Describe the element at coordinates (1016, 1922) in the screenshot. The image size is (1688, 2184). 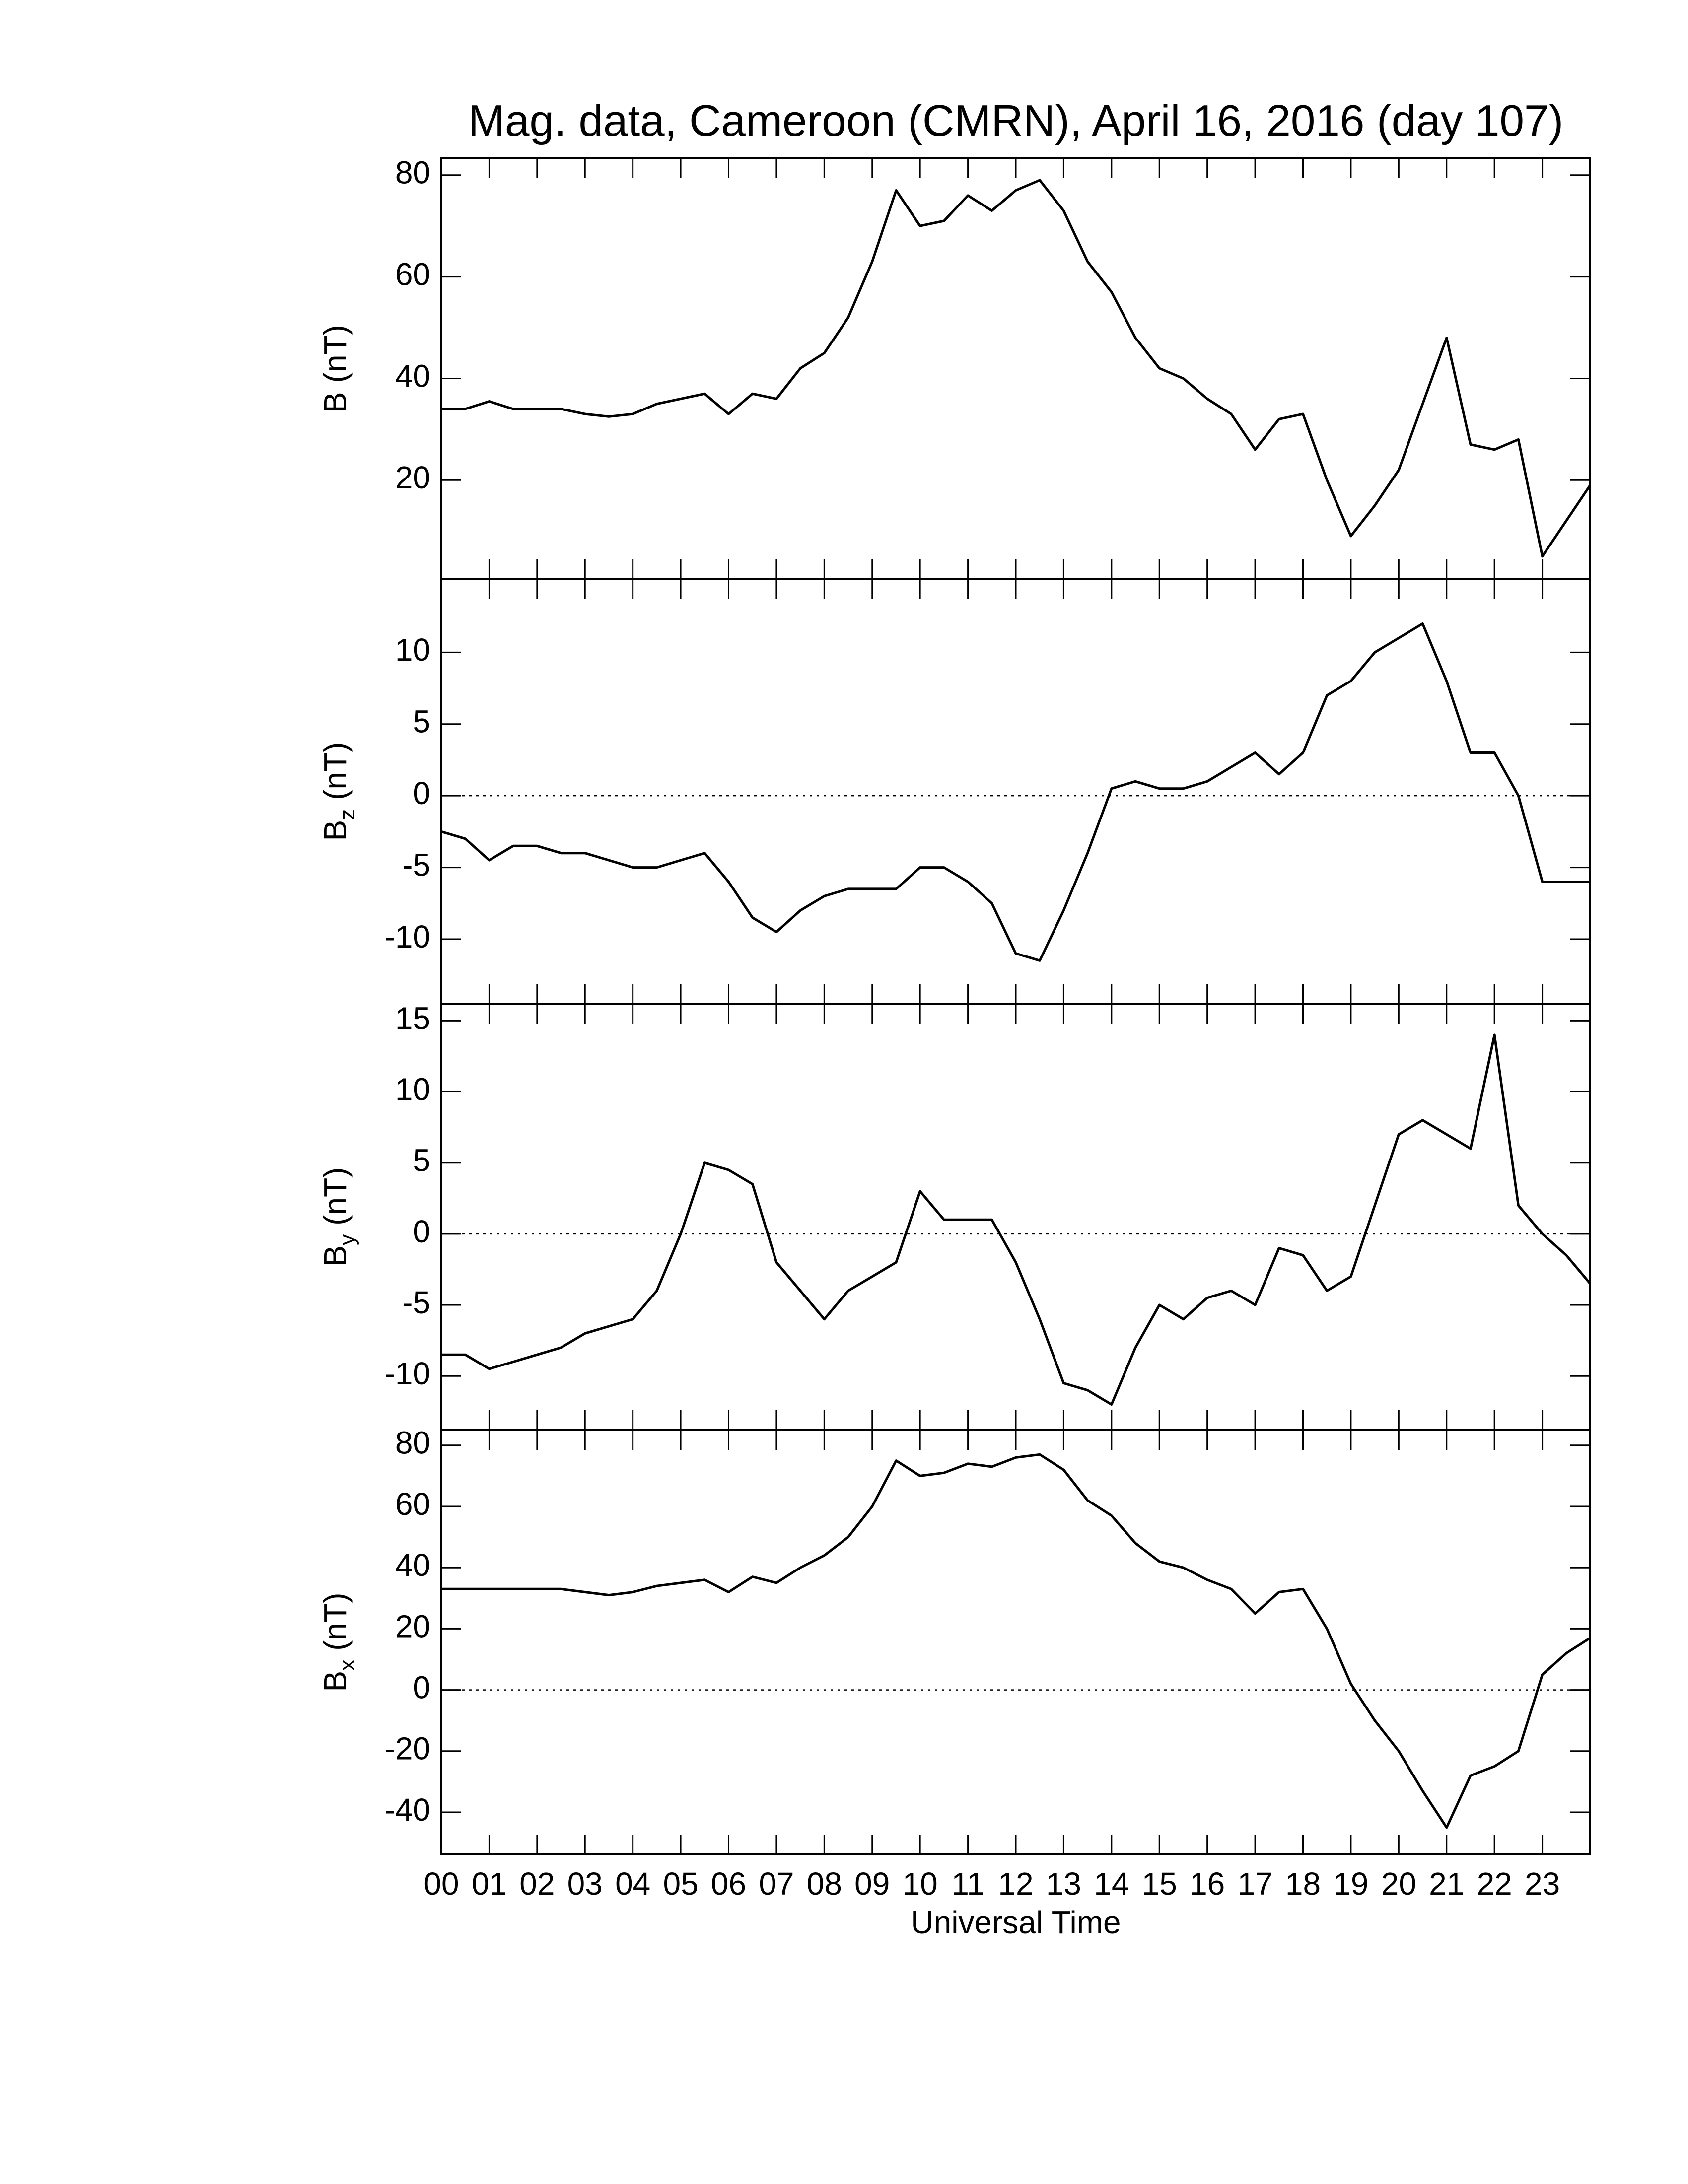
I see `x-axis-label: Universal Time` at that location.